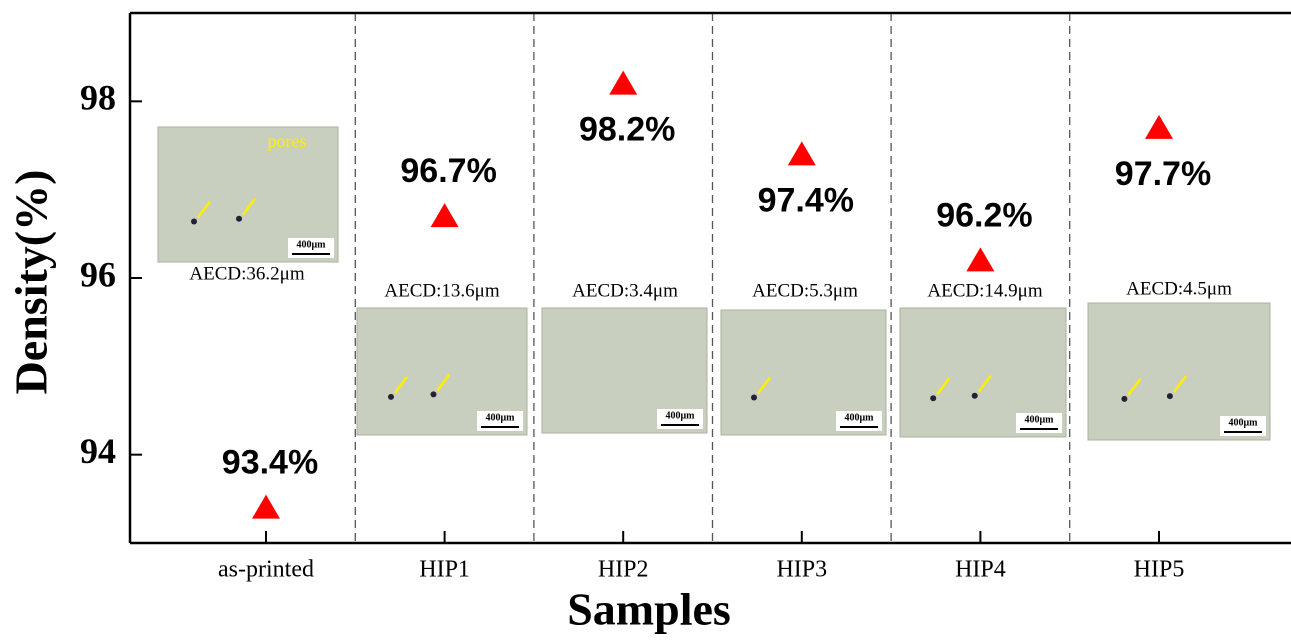  What do you see at coordinates (31, 282) in the screenshot?
I see `y-axis-title: Density(%)` at bounding box center [31, 282].